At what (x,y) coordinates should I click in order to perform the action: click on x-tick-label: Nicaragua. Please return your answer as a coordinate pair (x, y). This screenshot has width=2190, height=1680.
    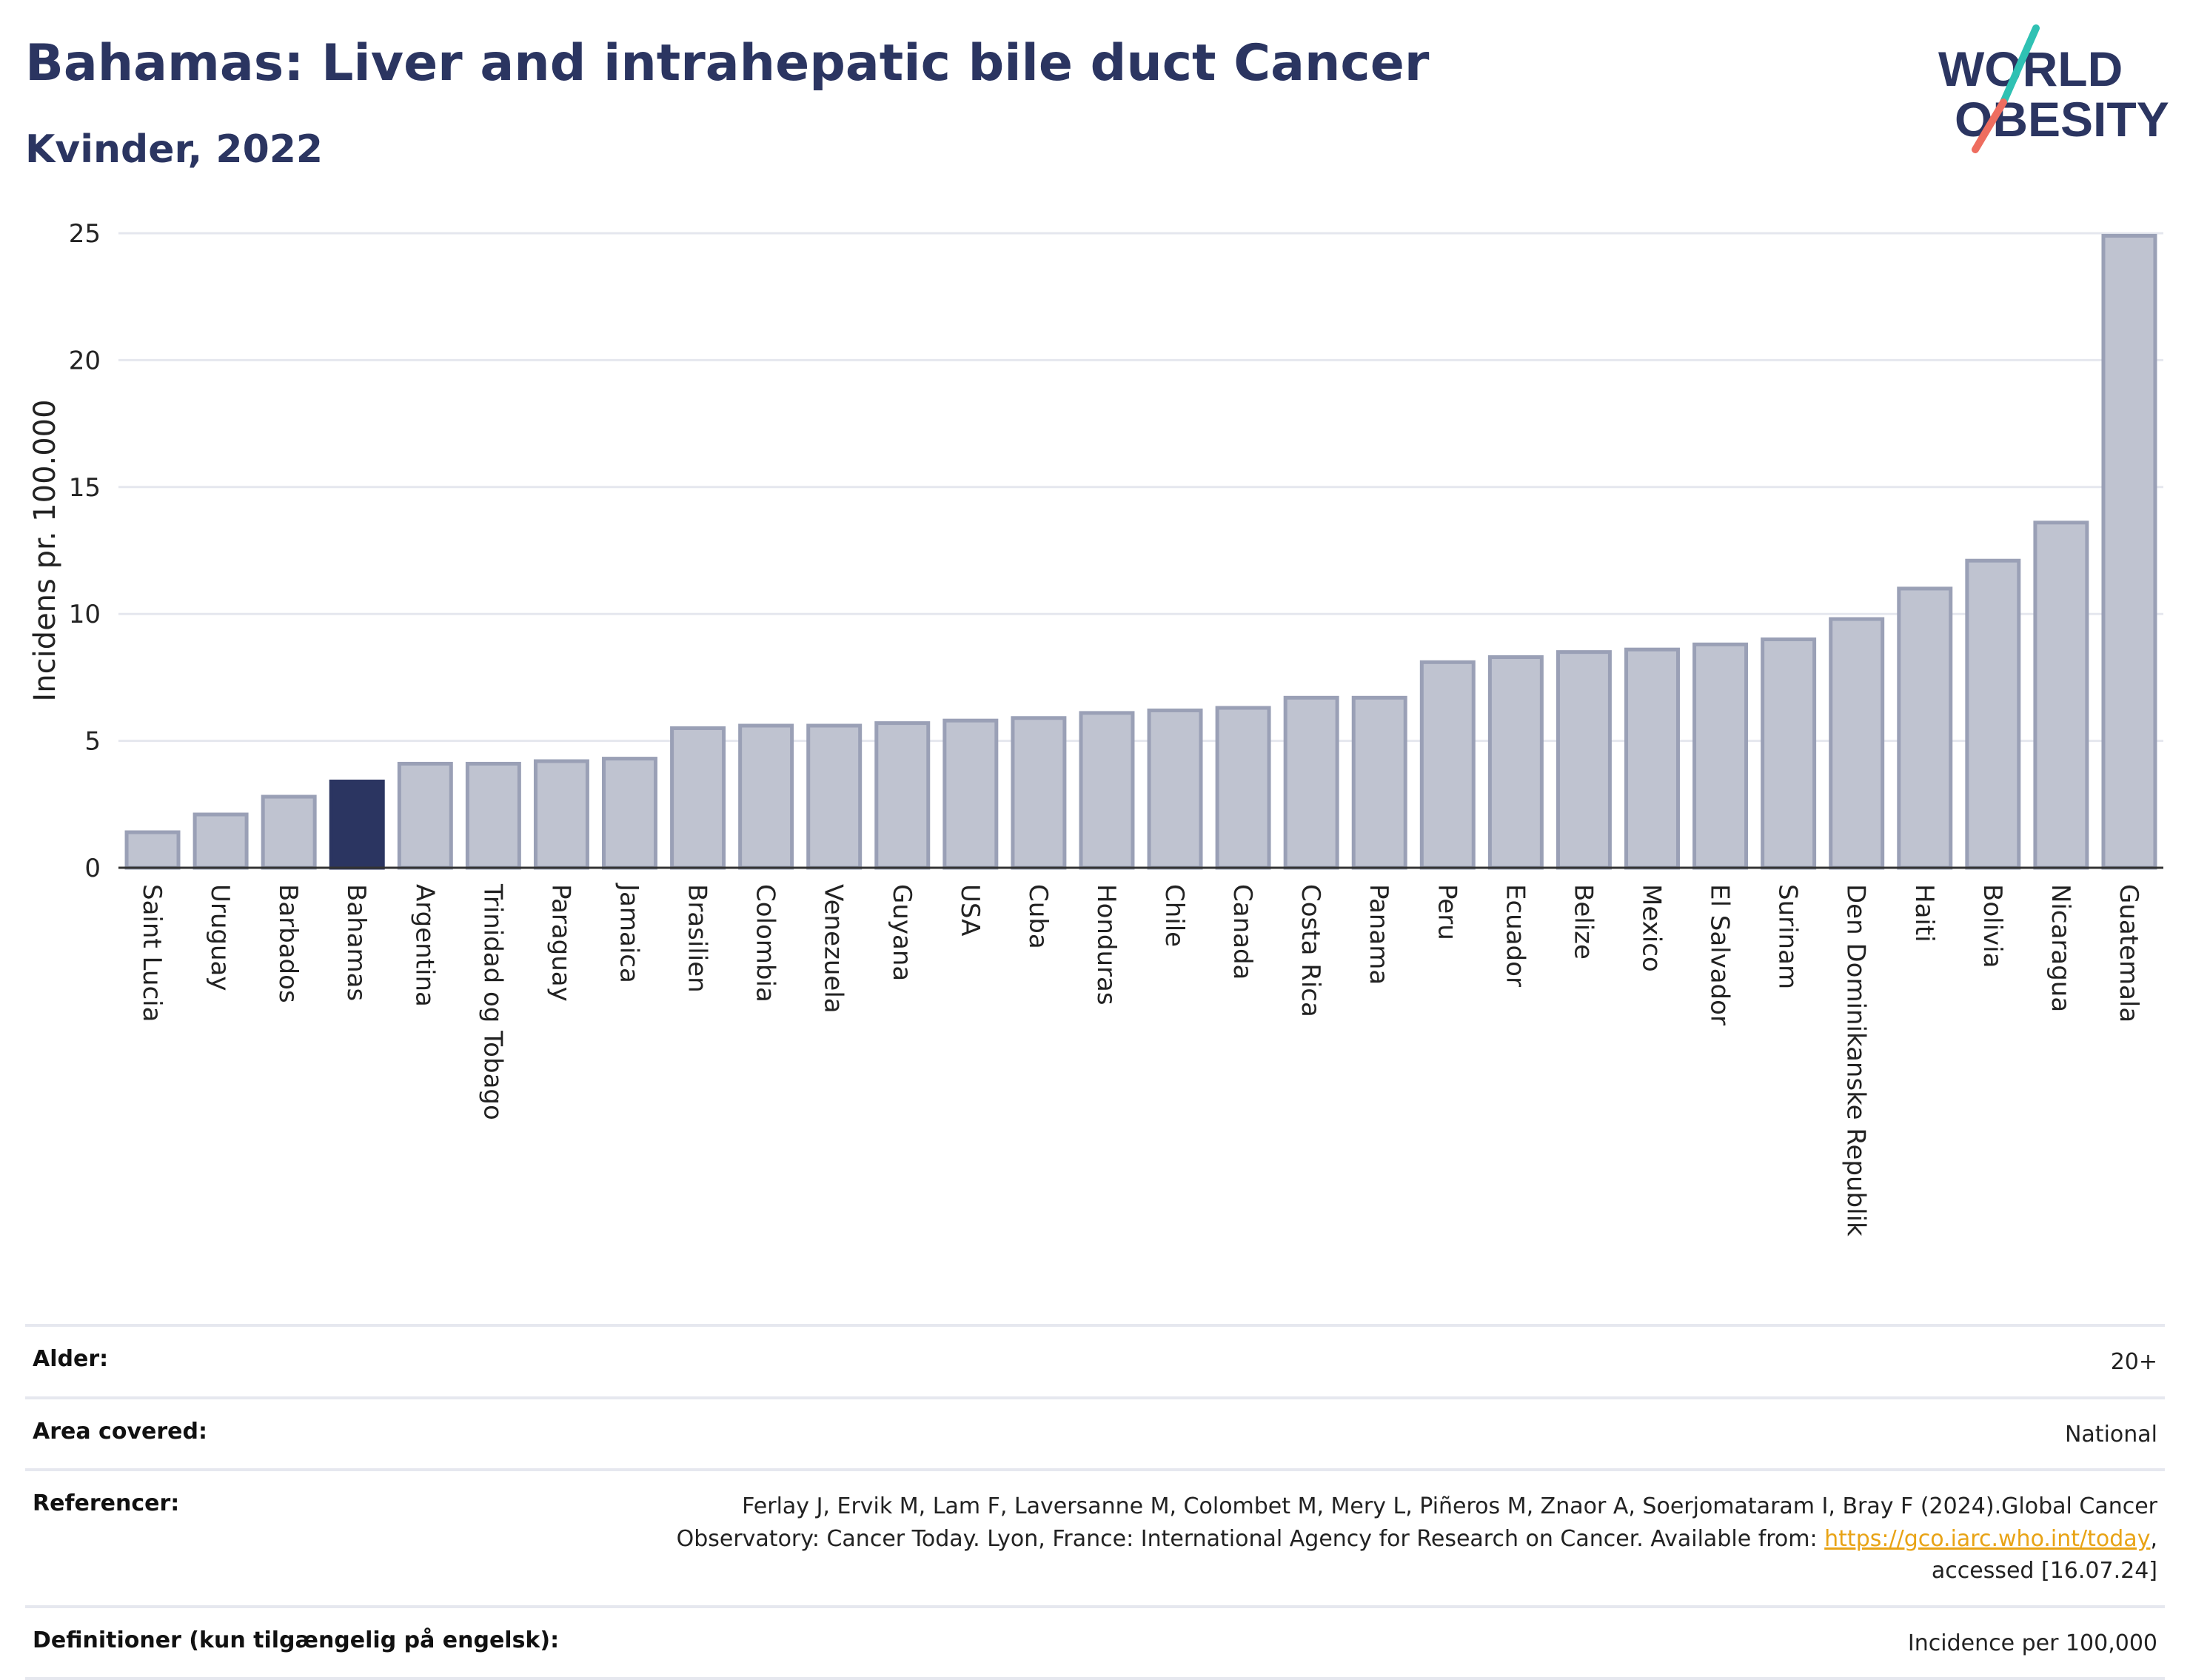
    Looking at the image, I should click on (2060, 948).